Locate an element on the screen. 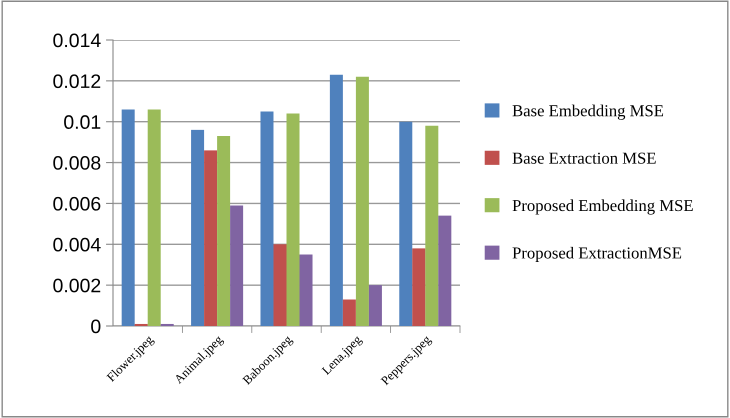  y-tick-label: 0.008 is located at coordinates (76, 163).